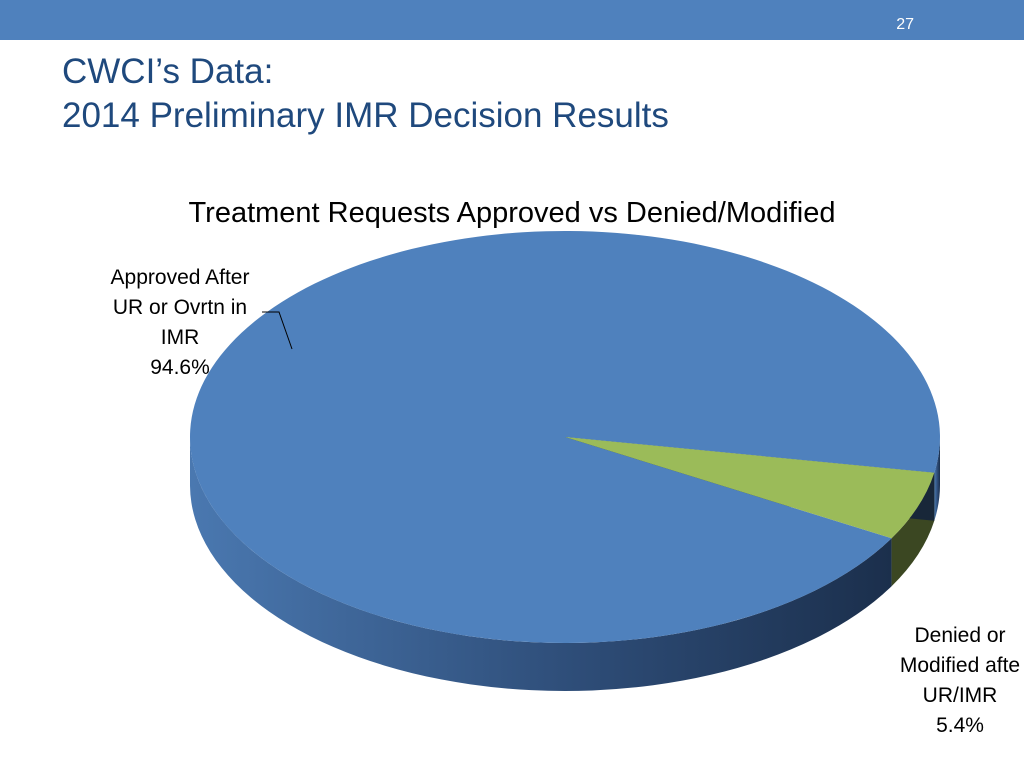 The image size is (1024, 768). Describe the element at coordinates (960, 695) in the screenshot. I see `data-label-1-line-2: UR/IMR` at that location.